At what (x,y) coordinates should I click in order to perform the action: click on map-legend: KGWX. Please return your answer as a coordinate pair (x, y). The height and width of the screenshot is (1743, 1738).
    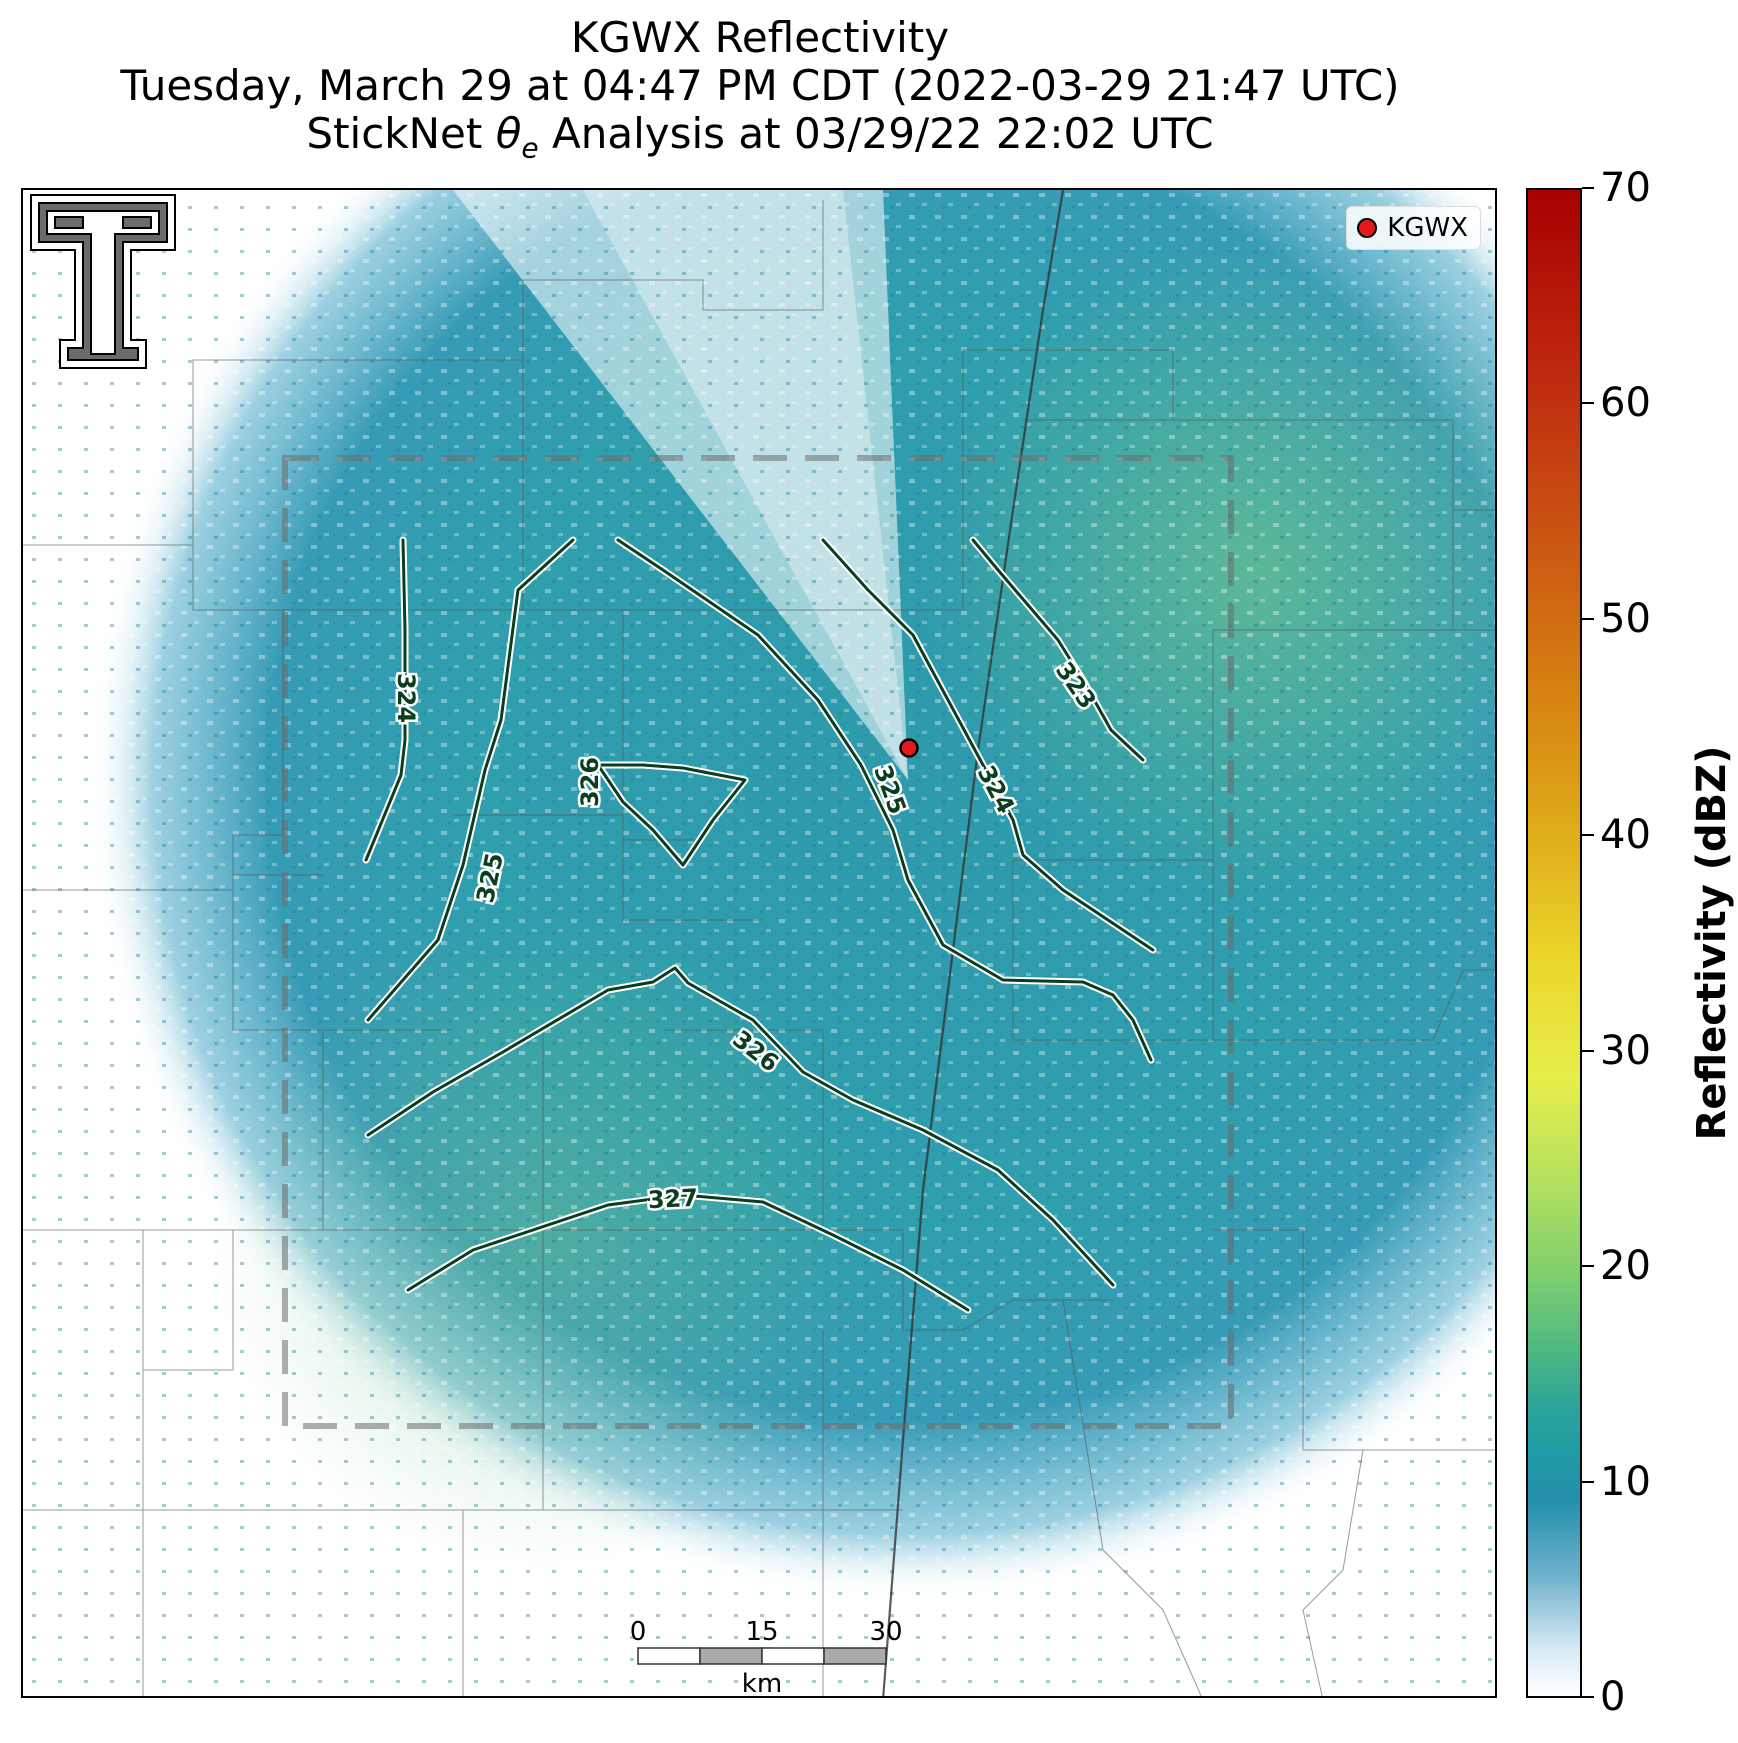
    Looking at the image, I should click on (1413, 228).